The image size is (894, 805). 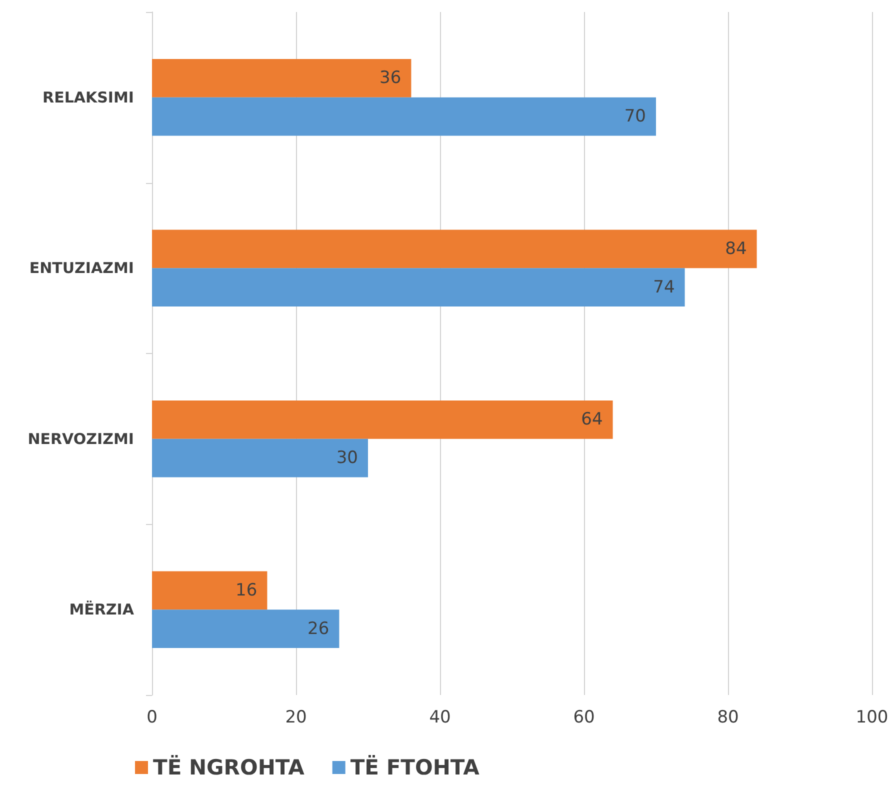 I want to click on data-label: 64, so click(x=592, y=420).